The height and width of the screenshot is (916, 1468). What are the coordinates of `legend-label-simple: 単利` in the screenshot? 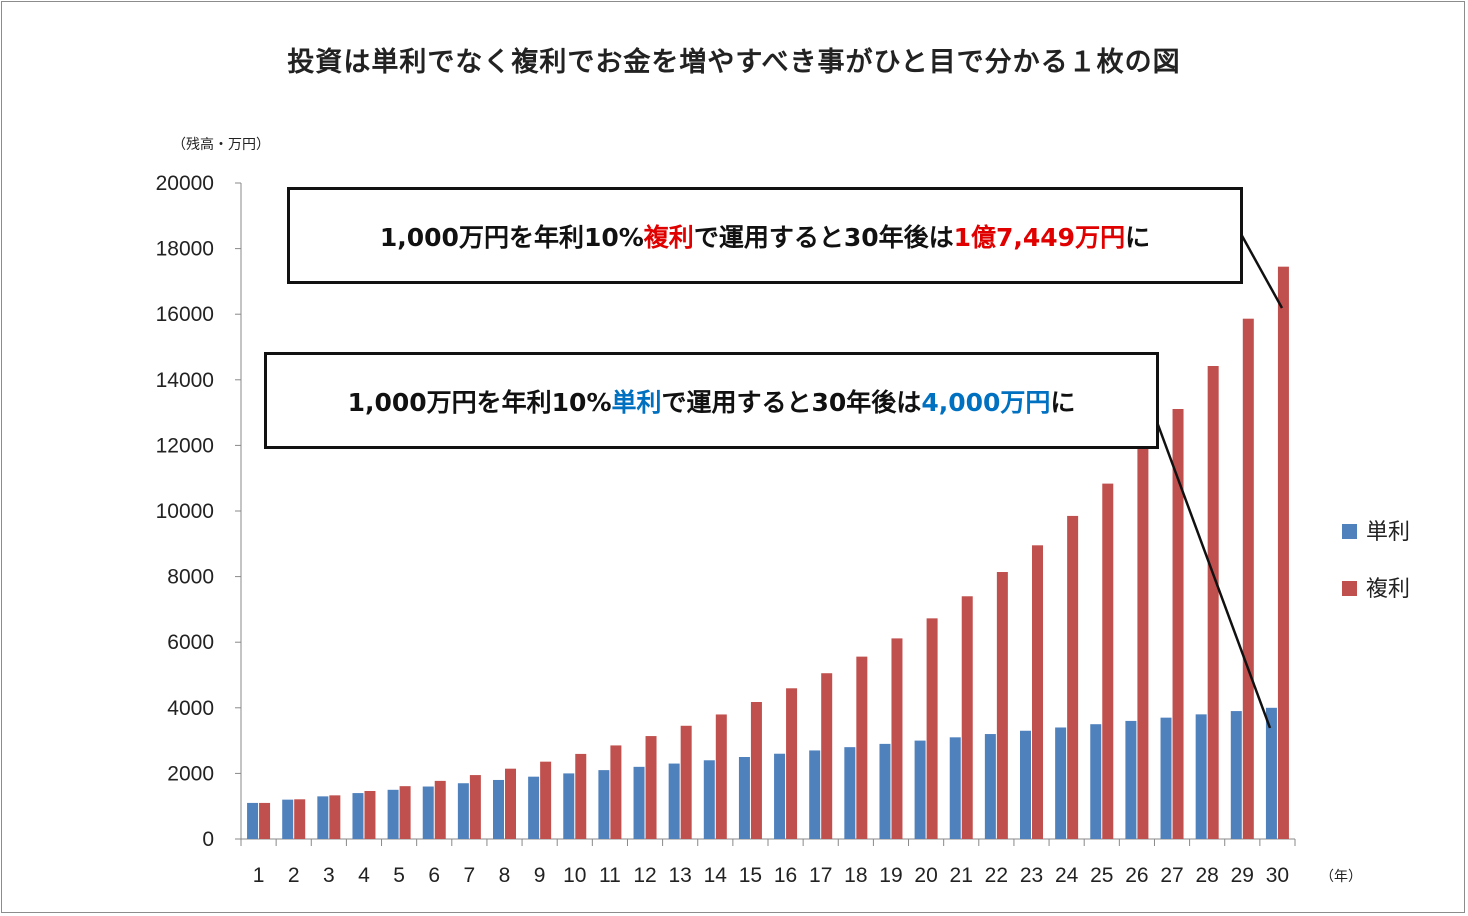 It's located at (1388, 532).